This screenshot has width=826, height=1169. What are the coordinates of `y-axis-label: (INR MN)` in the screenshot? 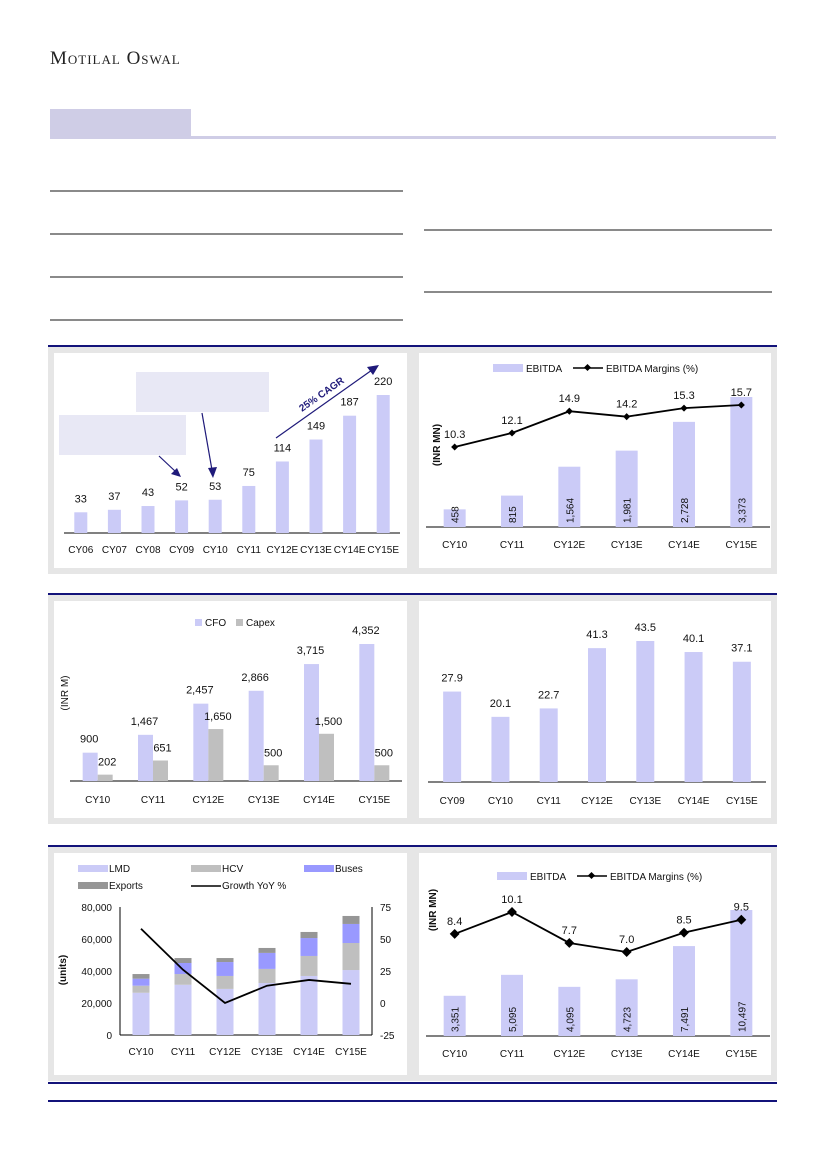 It's located at (433, 910).